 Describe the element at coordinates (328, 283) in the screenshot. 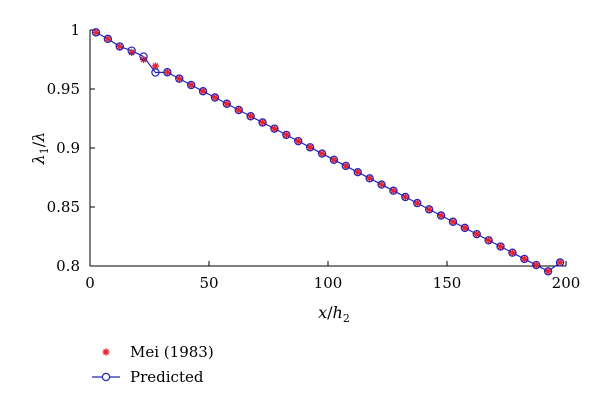

I see `x-tick-label: 100` at that location.